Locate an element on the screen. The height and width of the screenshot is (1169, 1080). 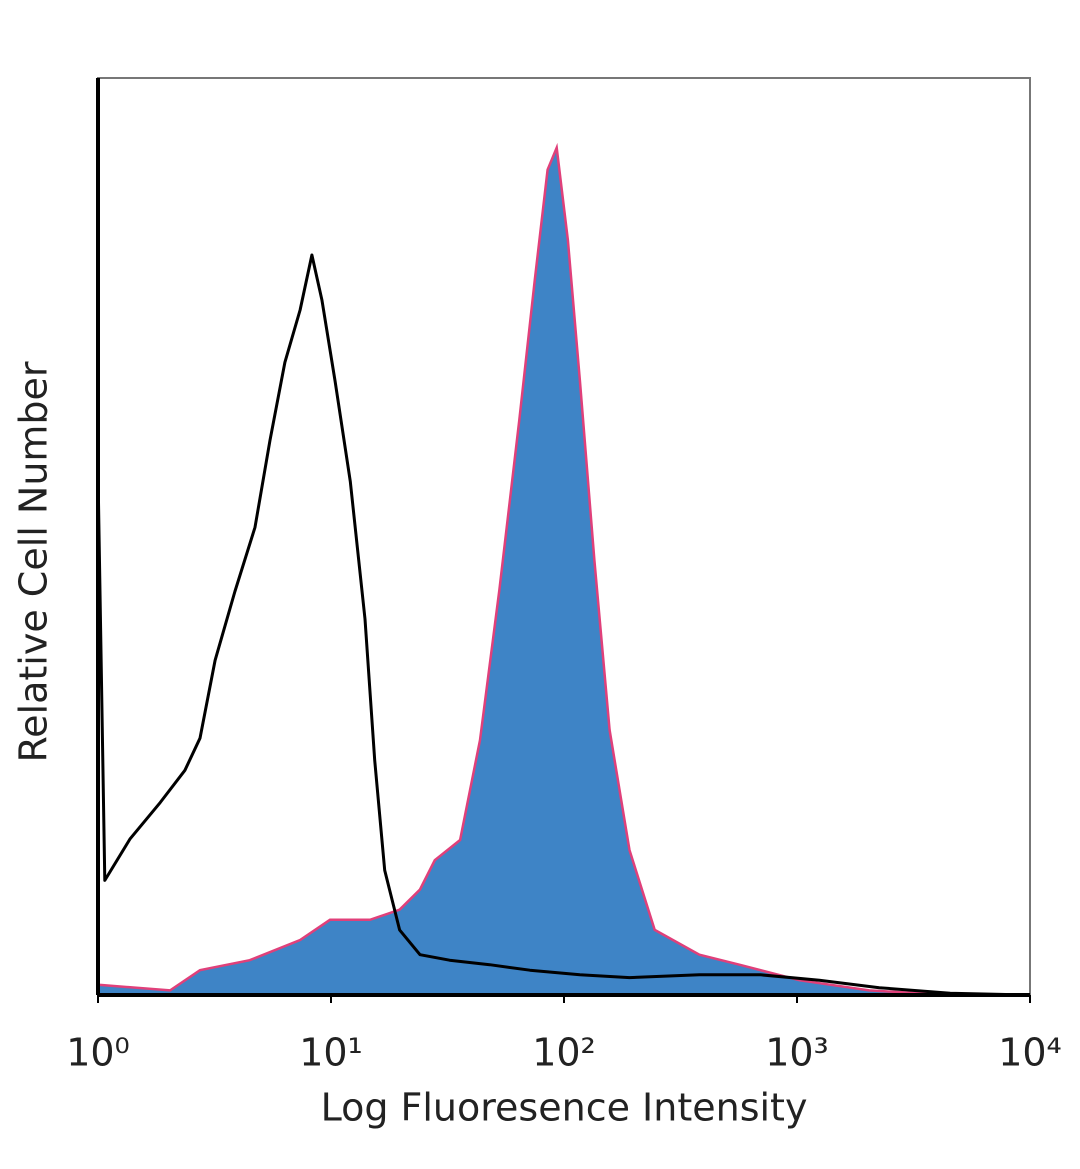
x-tick-label: 10⁰ is located at coordinates (98, 1053).